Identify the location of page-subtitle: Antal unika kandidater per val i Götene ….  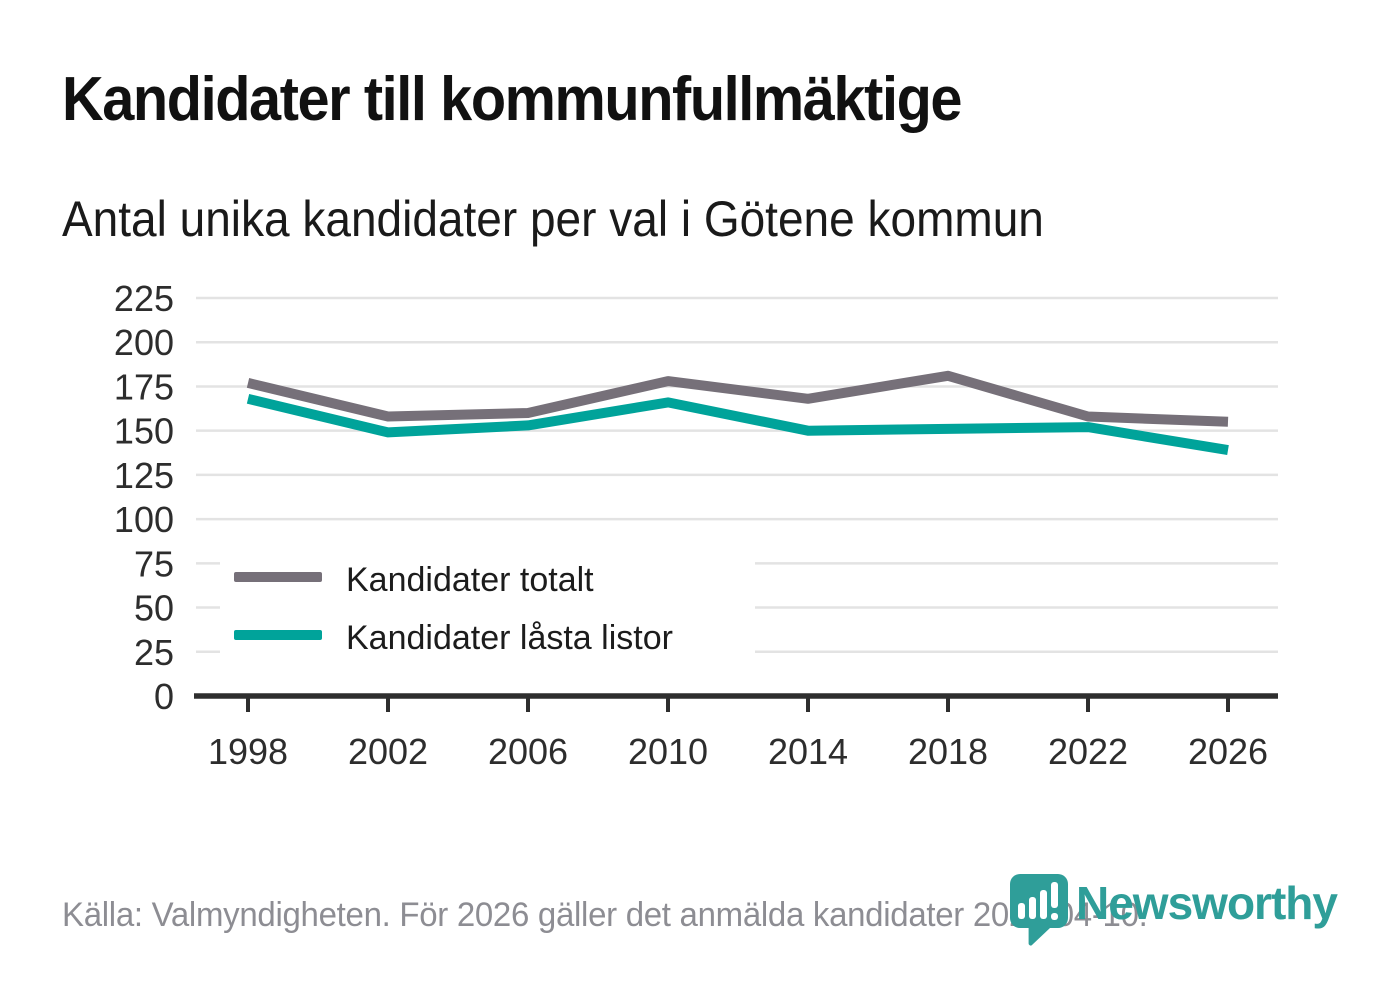
(553, 219).